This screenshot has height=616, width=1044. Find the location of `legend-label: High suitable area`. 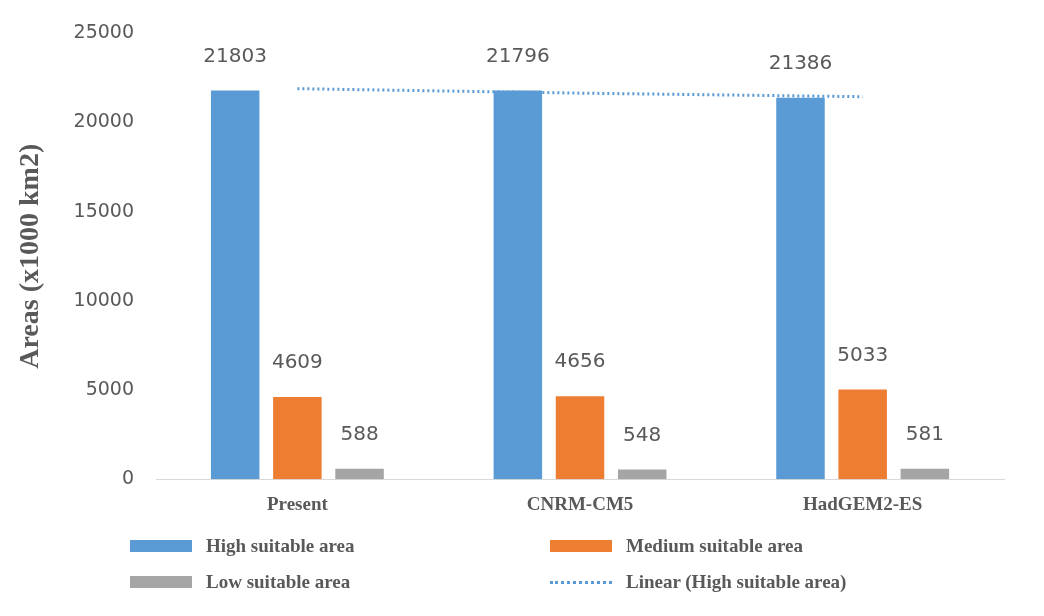

legend-label: High suitable area is located at coordinates (280, 546).